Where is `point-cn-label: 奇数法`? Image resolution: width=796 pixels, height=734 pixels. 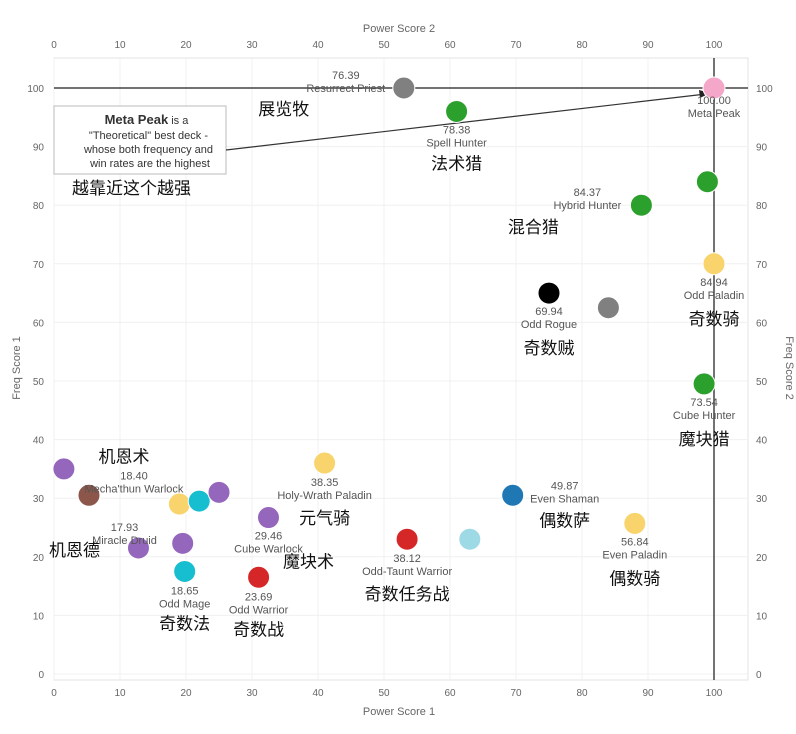
point-cn-label: 奇数法 is located at coordinates (184, 624).